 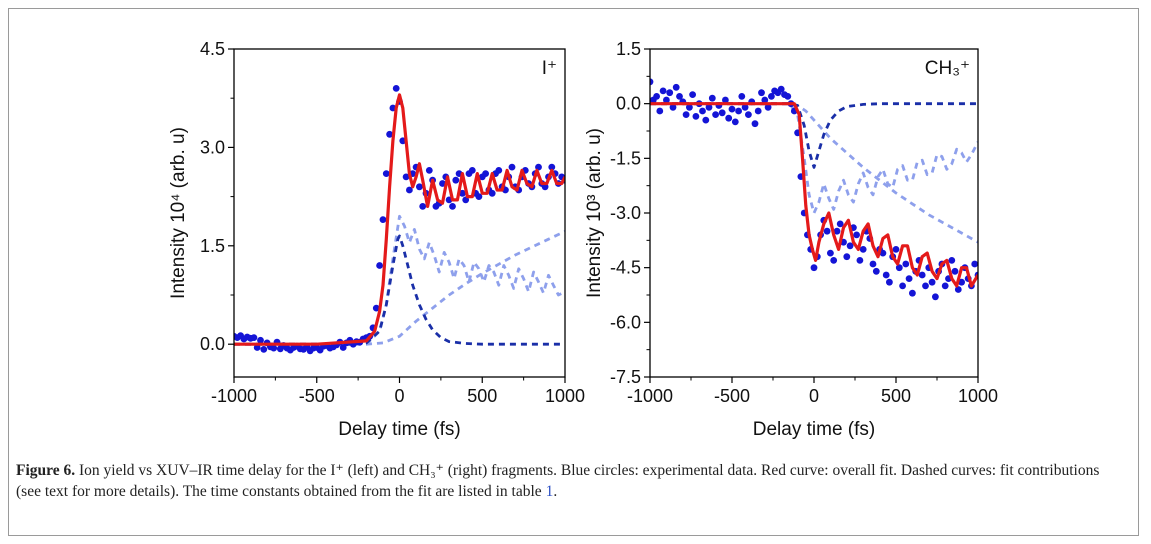 What do you see at coordinates (212, 344) in the screenshot?
I see `y-tick-label: 0.0` at bounding box center [212, 344].